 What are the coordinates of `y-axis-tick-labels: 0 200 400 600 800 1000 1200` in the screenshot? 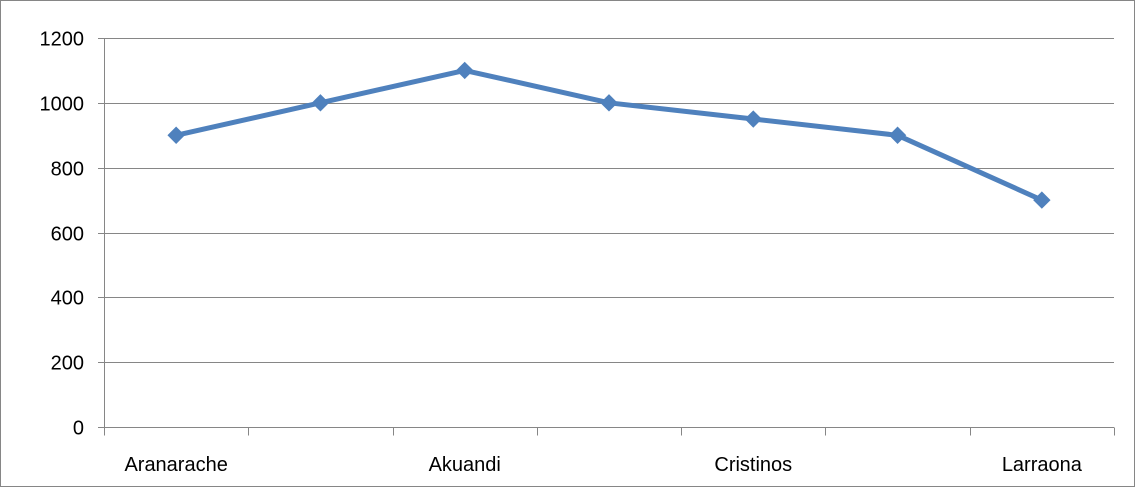 It's located at (62, 234).